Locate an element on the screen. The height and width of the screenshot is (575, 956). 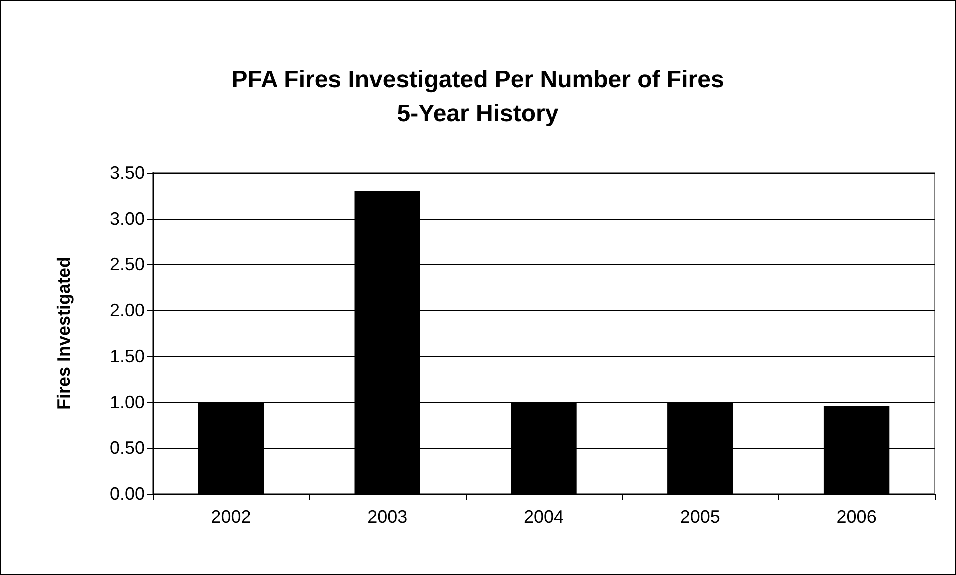
y-tick-label: 3.50 is located at coordinates (127, 173).